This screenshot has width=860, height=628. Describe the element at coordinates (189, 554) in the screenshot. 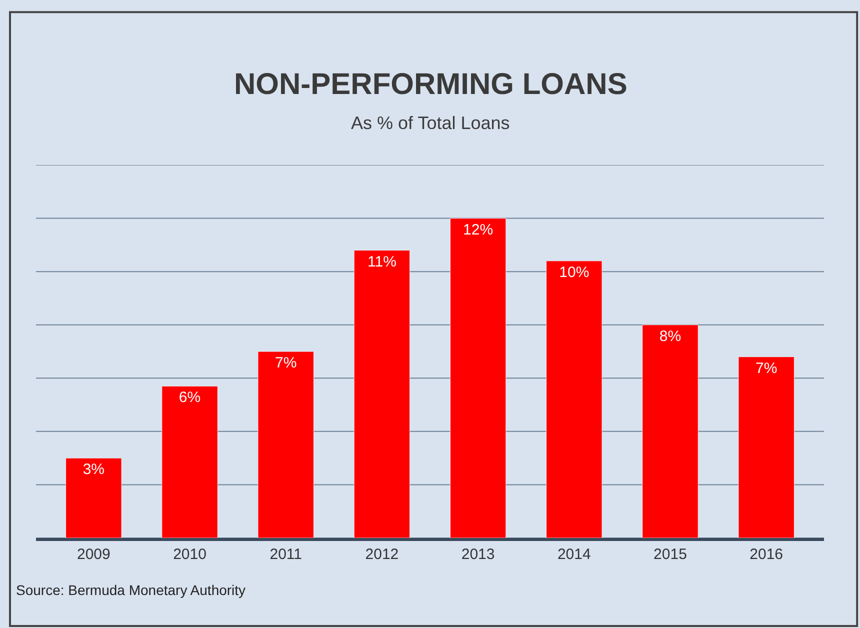

I see `x-tick-label: 2010` at that location.